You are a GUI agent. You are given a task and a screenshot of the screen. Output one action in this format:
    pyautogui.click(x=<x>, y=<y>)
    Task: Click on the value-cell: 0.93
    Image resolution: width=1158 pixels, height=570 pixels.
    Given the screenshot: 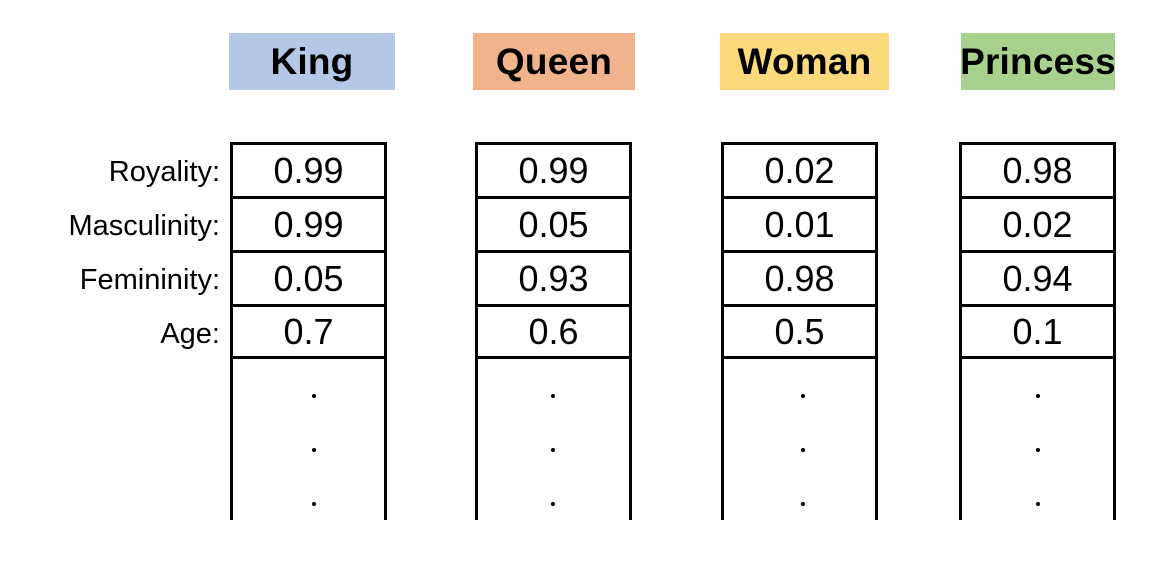 What is the action you would take?
    pyautogui.click(x=553, y=277)
    